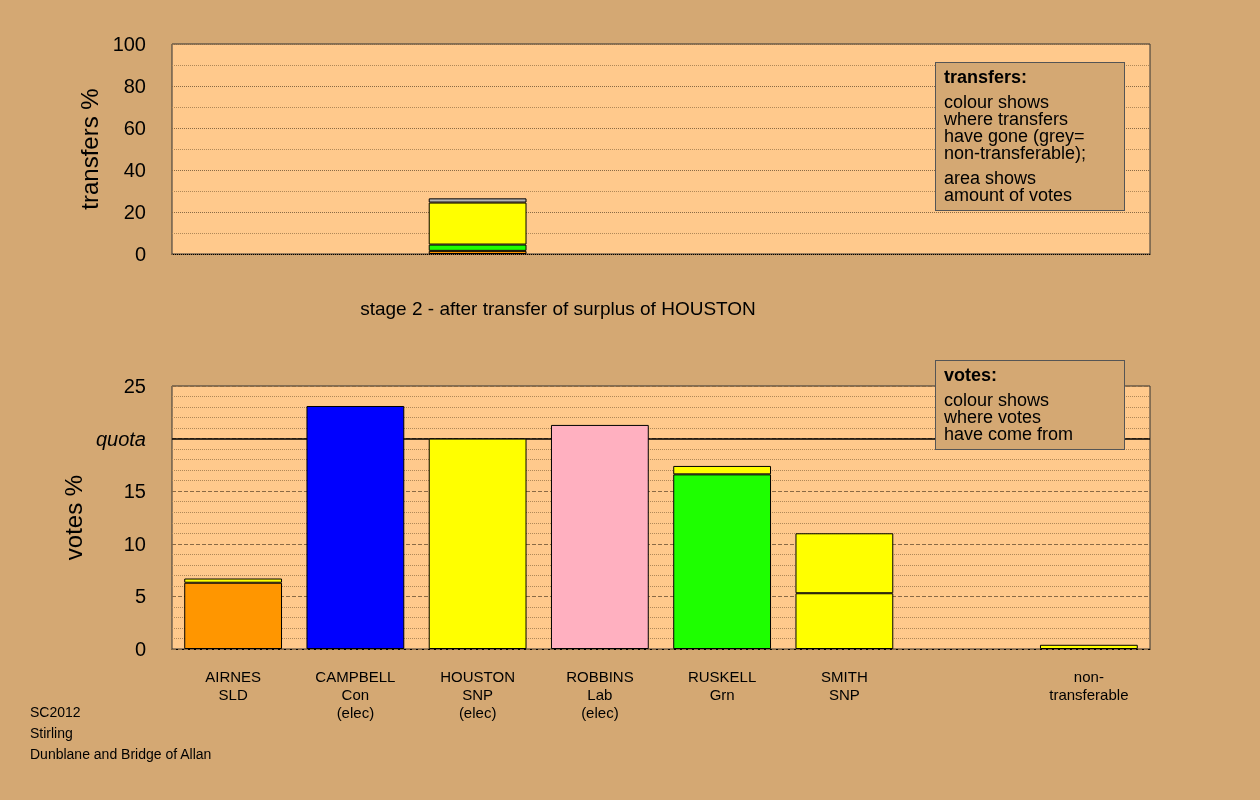  Describe the element at coordinates (73, 517) in the screenshot. I see `y-axis-title: votes %` at that location.